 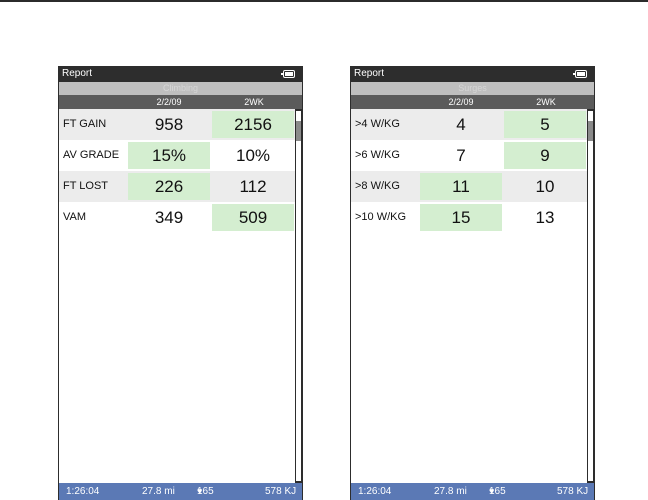 I want to click on table-row-ft-gain: FT GAIN 958 2156, so click(x=177, y=124).